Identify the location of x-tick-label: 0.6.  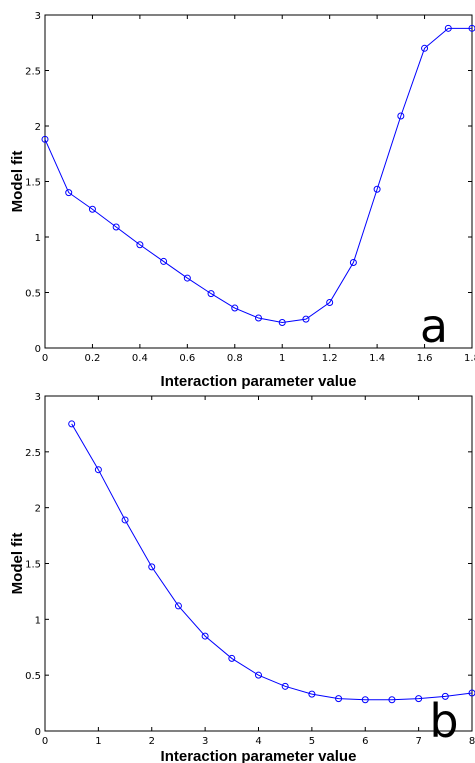
(187, 358).